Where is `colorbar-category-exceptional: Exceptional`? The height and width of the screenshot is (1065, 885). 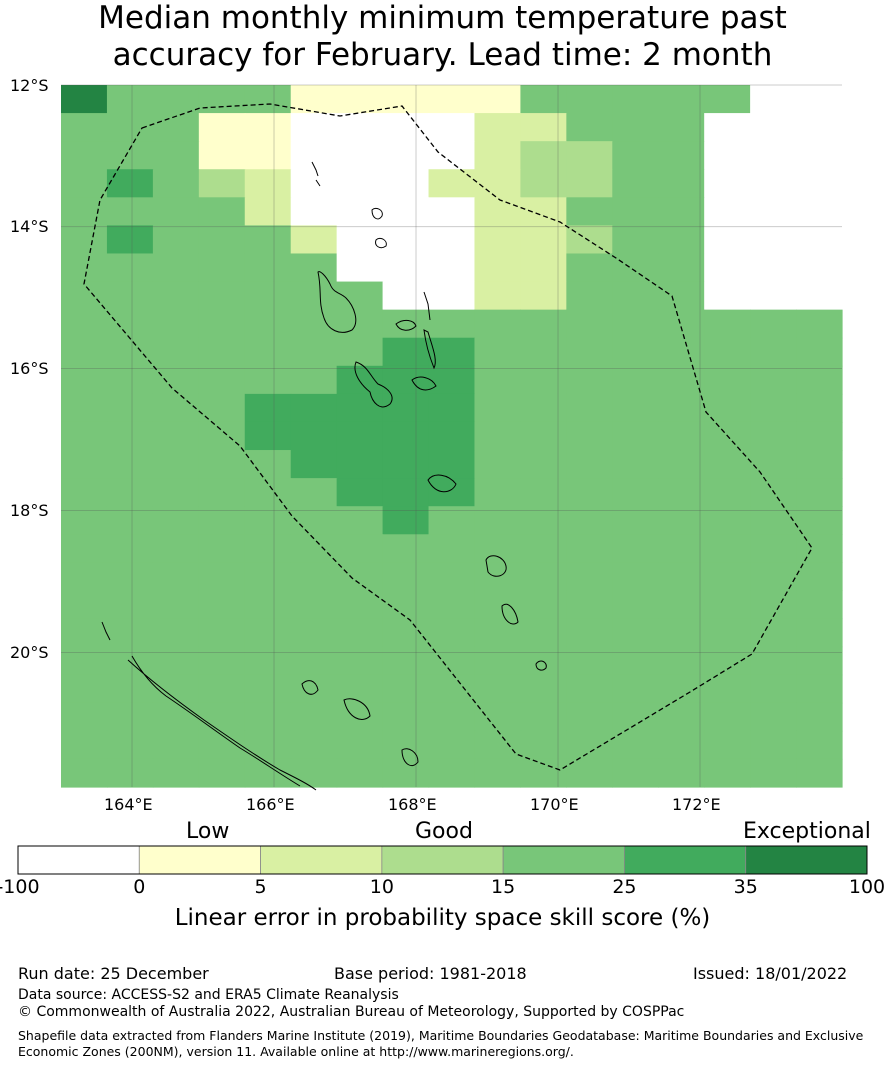
colorbar-category-exceptional: Exceptional is located at coordinates (807, 831).